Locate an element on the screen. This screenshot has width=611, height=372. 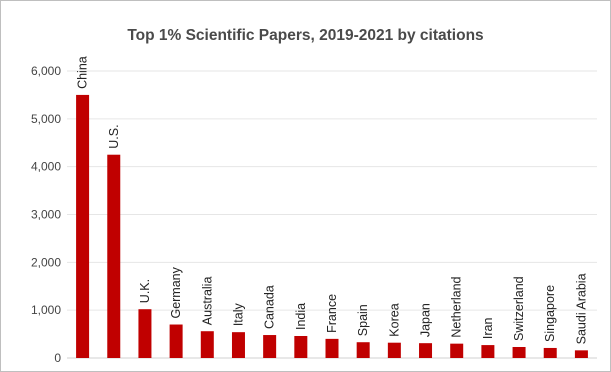
y-tick-label: 4,000 is located at coordinates (46, 167).